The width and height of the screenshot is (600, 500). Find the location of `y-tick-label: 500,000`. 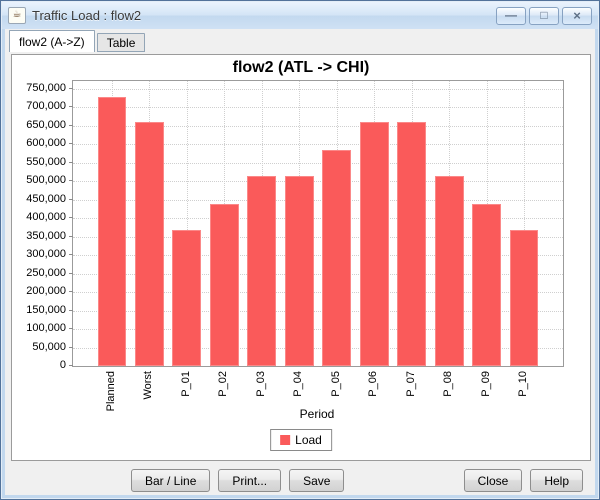

y-tick-label: 500,000 is located at coordinates (46, 180).